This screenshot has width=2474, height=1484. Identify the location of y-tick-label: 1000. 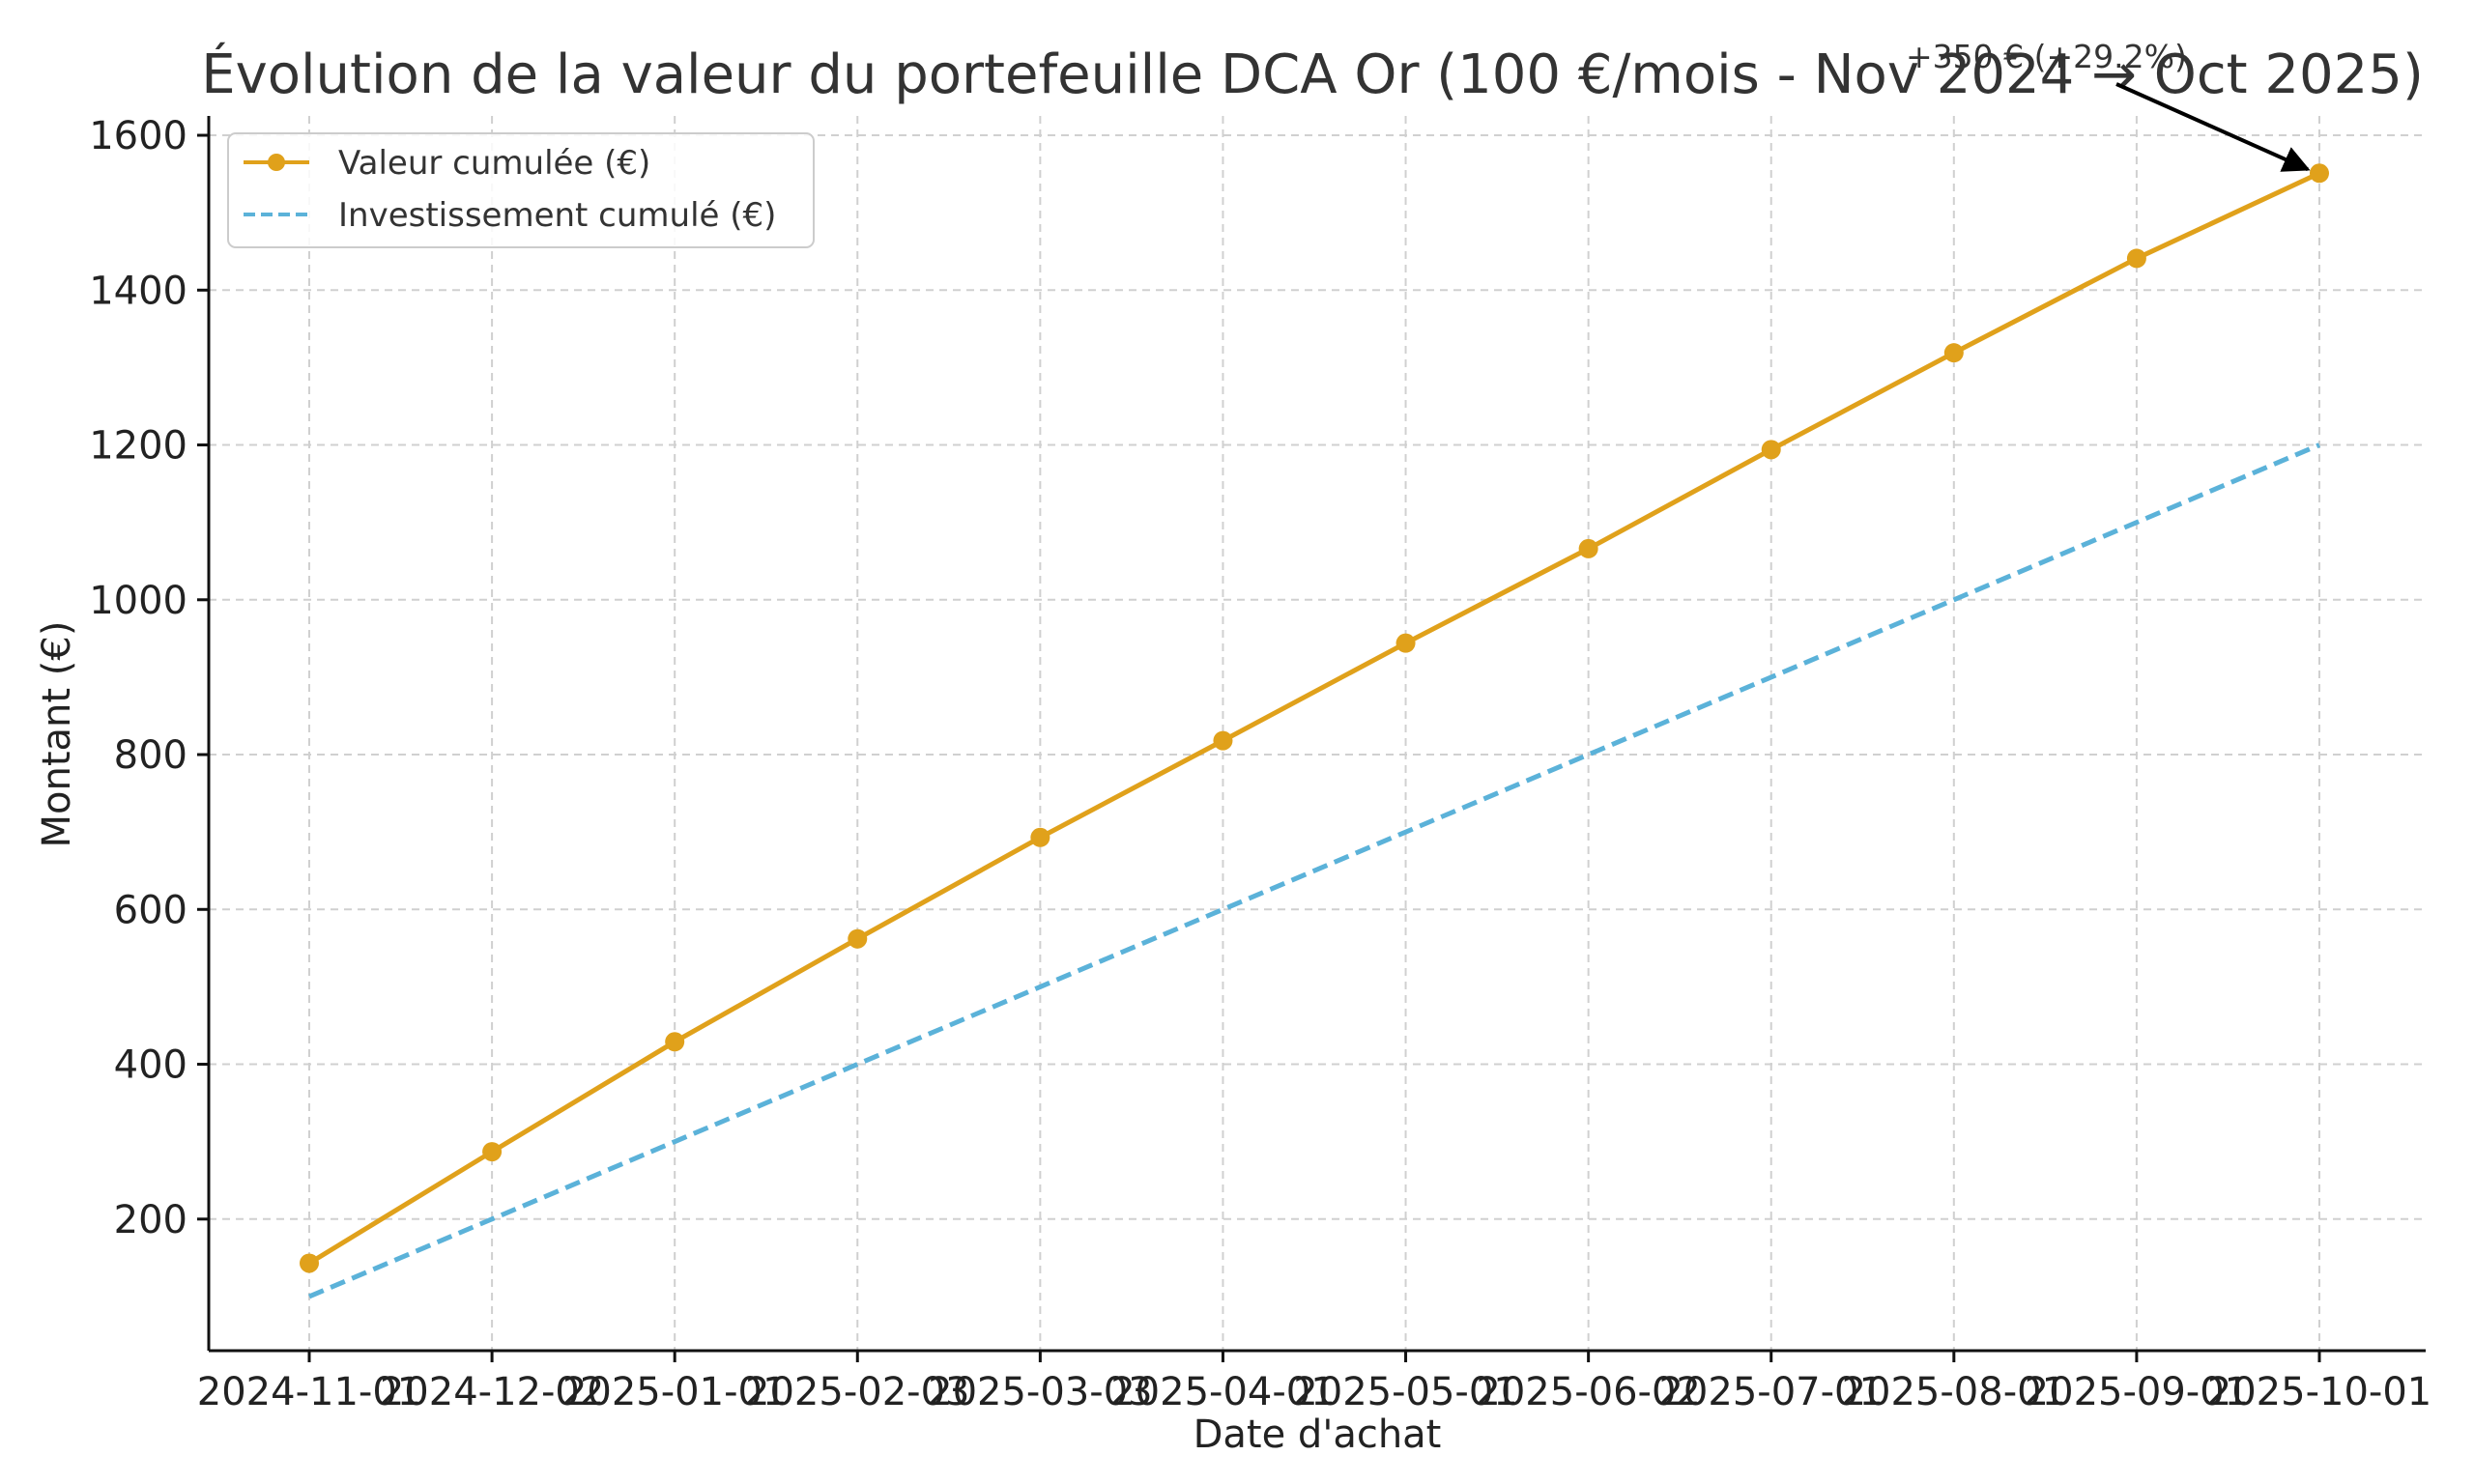
(138, 601).